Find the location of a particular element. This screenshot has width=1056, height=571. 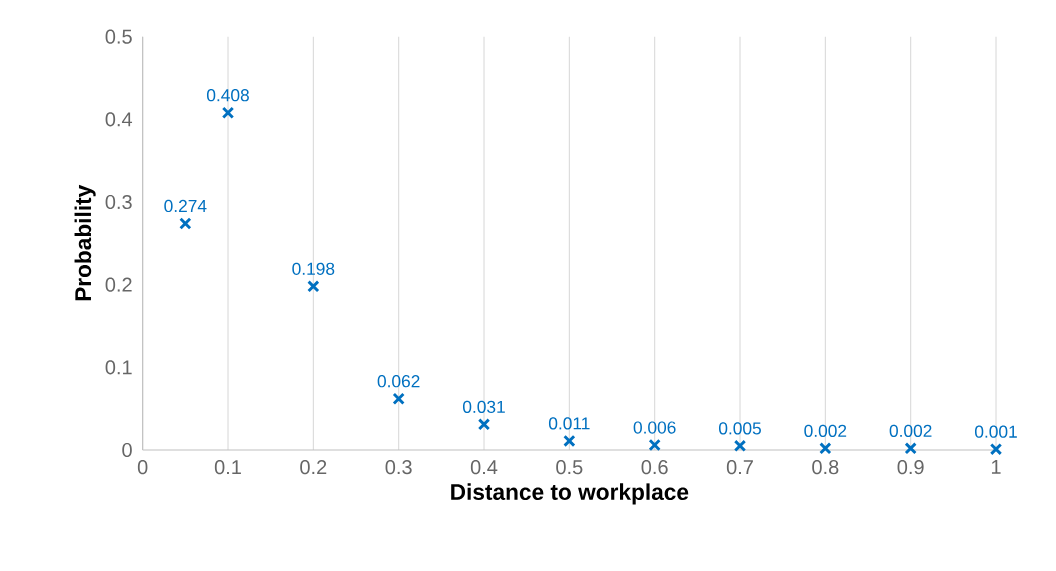

x-tick-label: 0.3 is located at coordinates (398, 467).